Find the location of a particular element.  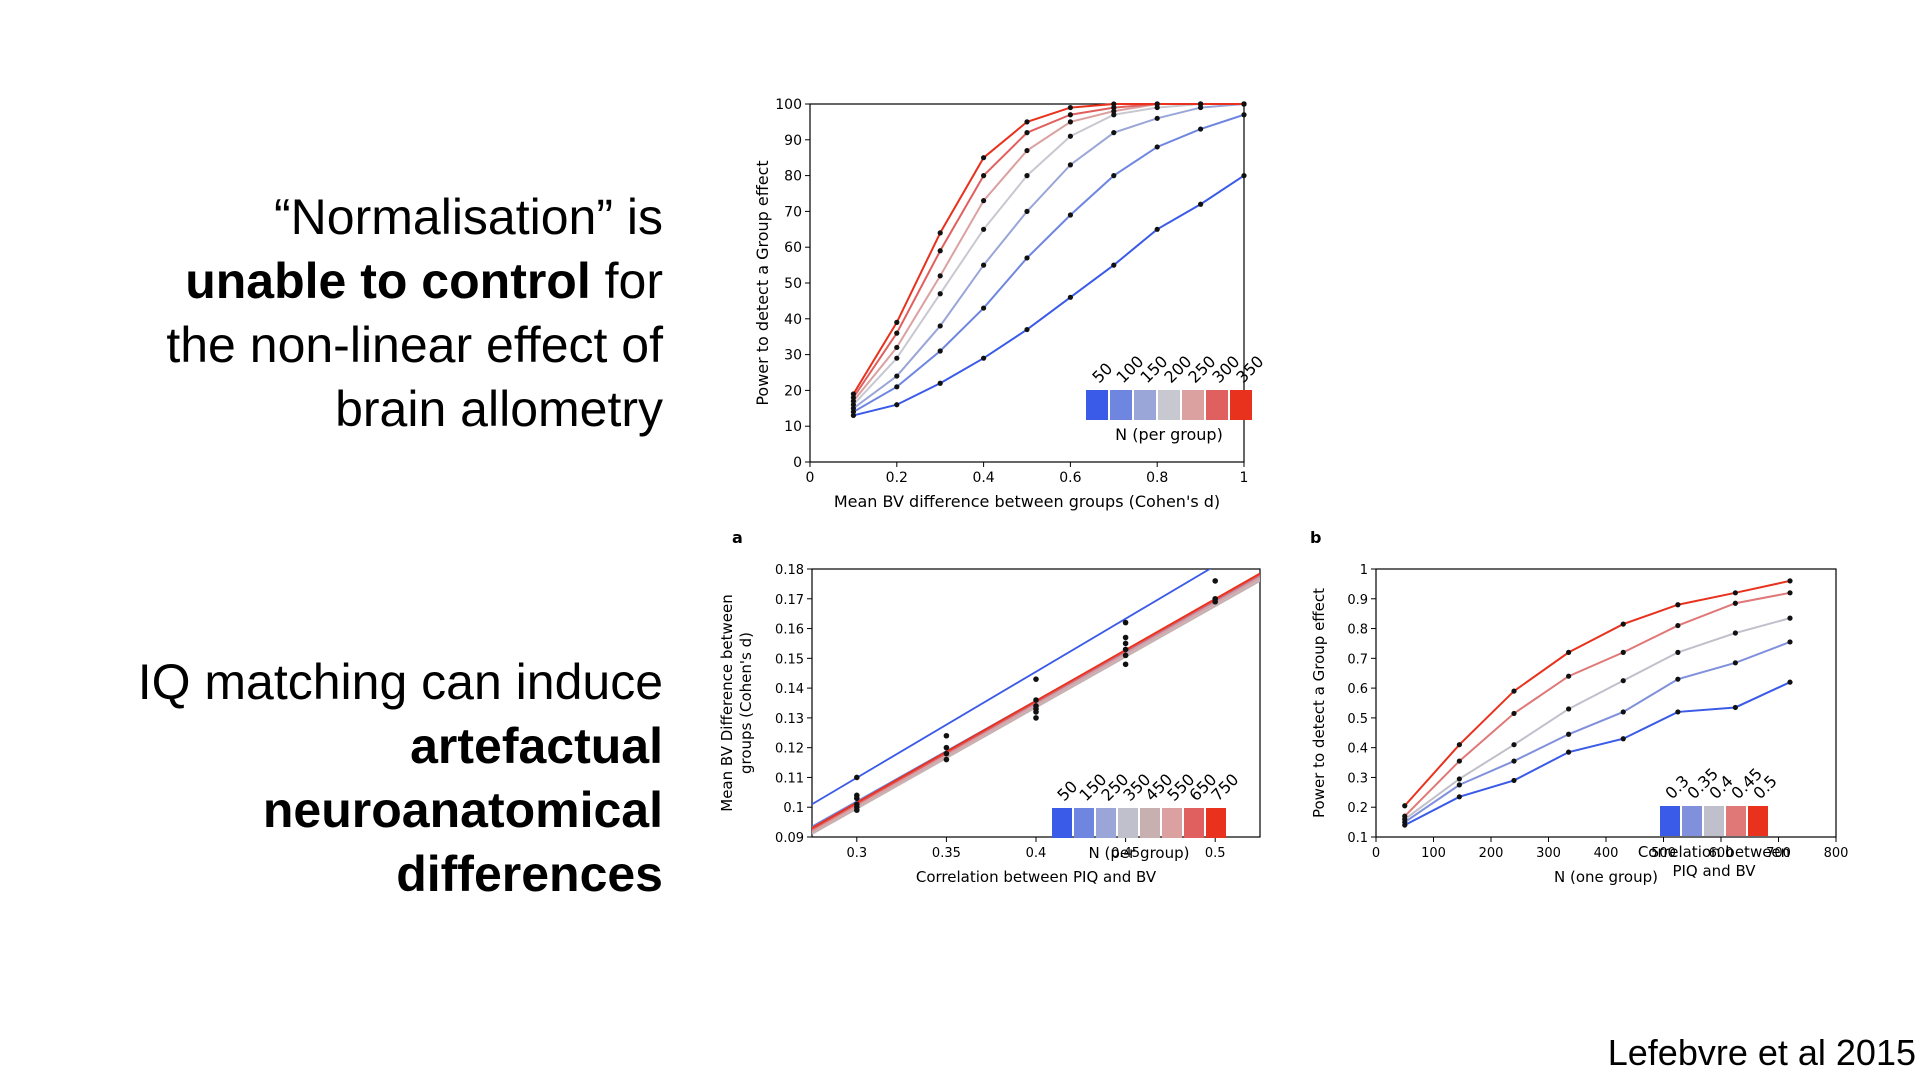

x-tick-label: 0.45 is located at coordinates (1125, 853).